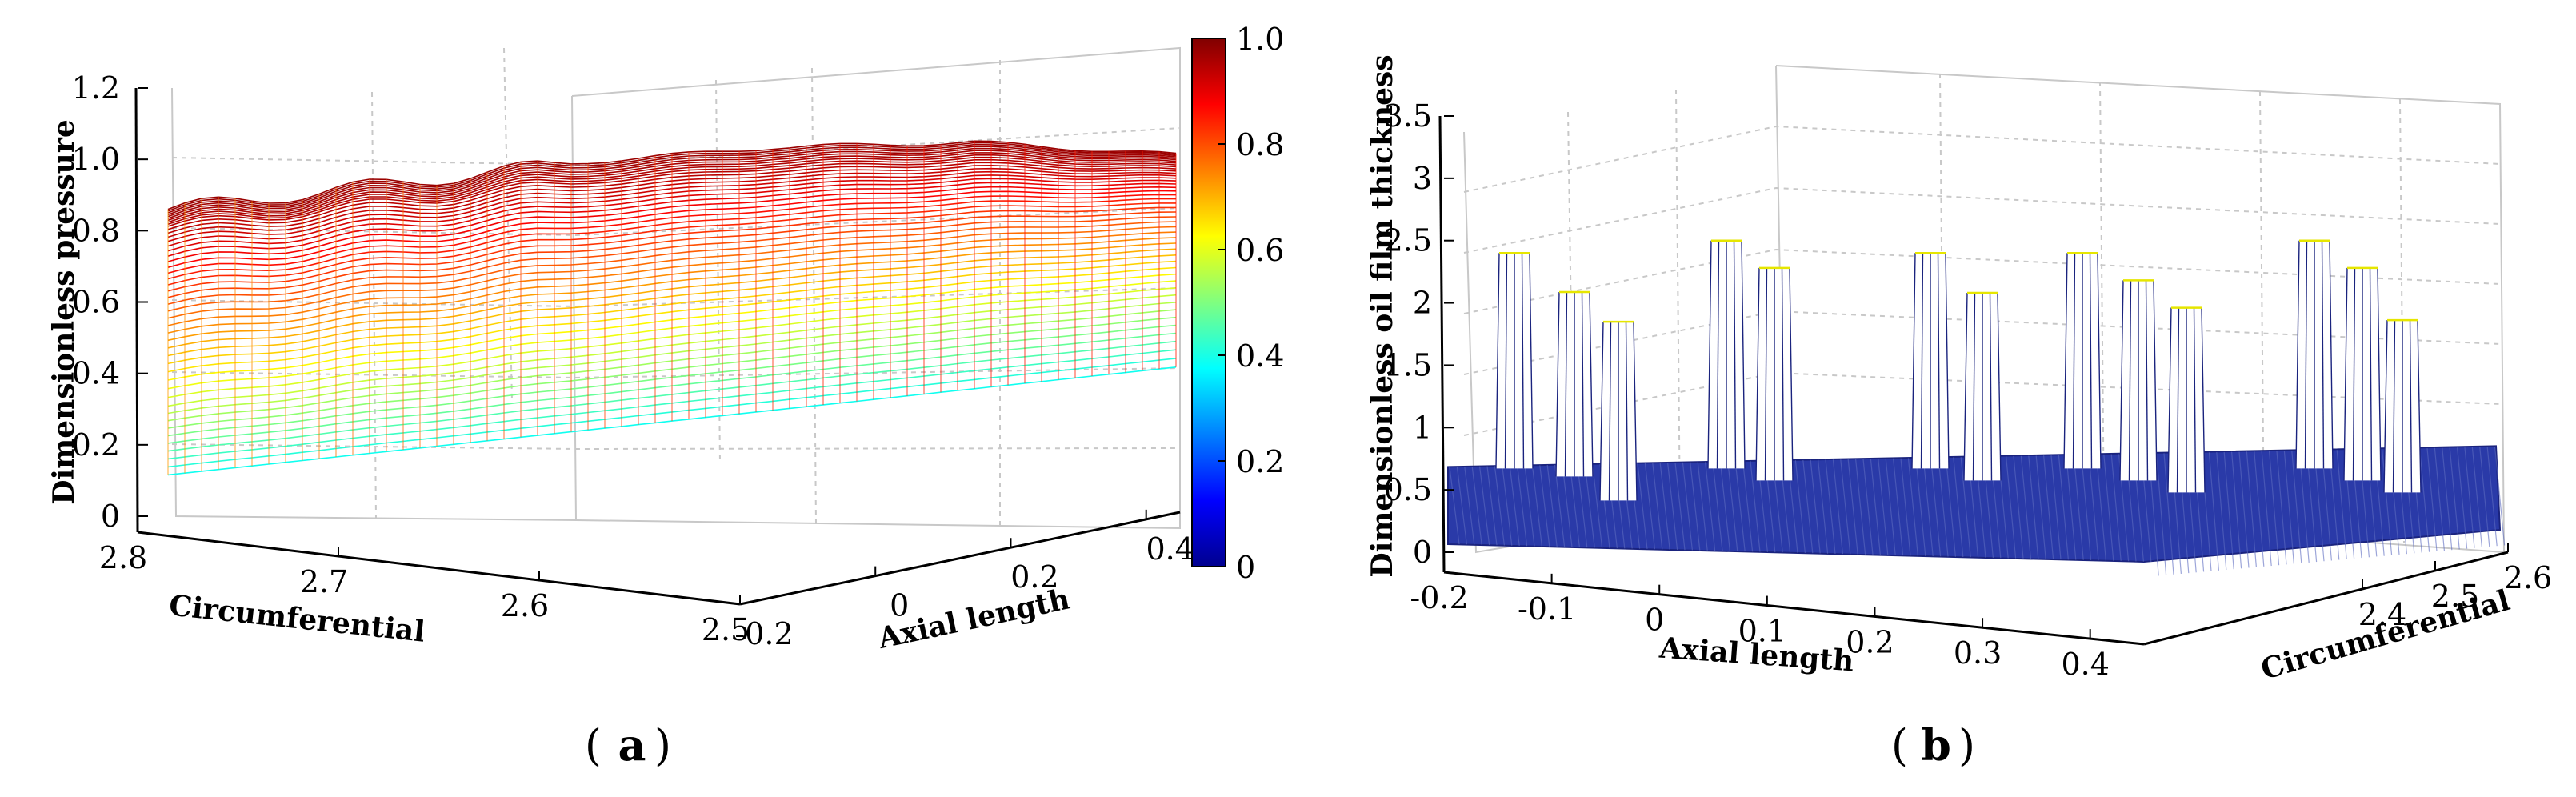  I want to click on chart-a-z-tick-label: 0.6, so click(96, 302).